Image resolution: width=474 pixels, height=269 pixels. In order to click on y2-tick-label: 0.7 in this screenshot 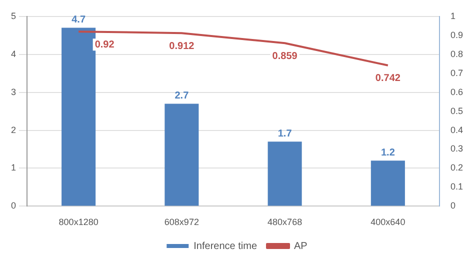, I will do `click(457, 73)`.